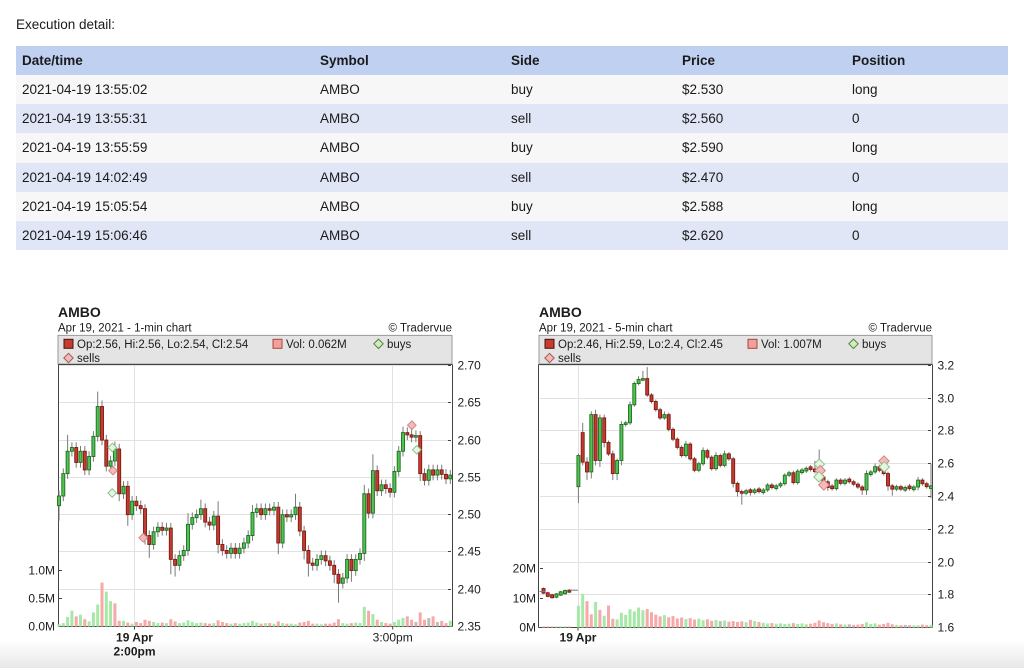 This screenshot has height=668, width=1024. I want to click on svg-text: 2.35, so click(470, 627).